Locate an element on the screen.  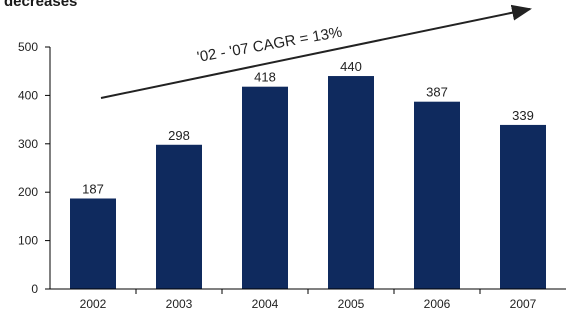
data-label: 440 is located at coordinates (351, 66).